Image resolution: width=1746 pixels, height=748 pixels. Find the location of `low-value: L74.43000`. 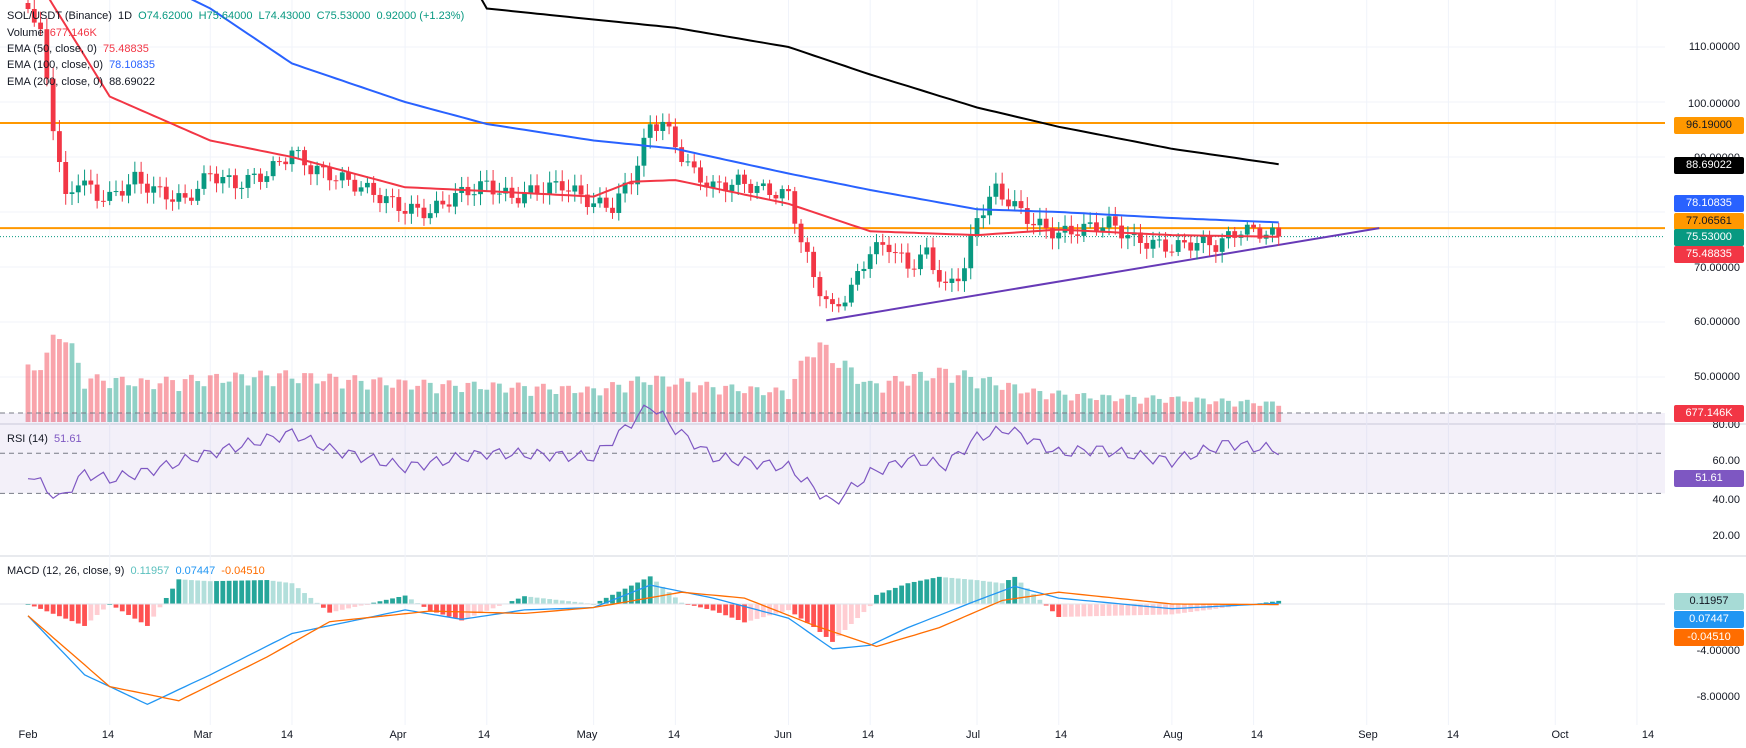

low-value: L74.43000 is located at coordinates (284, 16).